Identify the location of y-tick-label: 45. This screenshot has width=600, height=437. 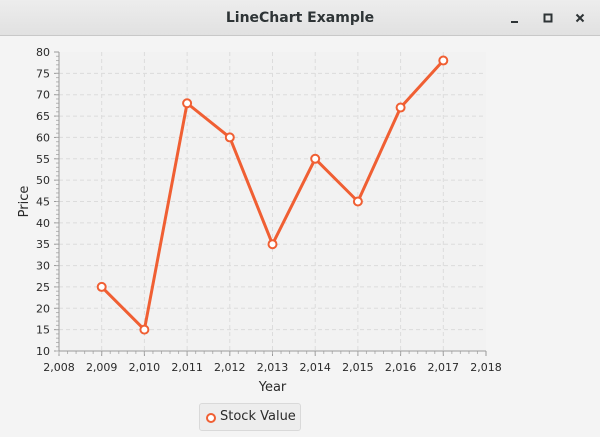
(43, 202).